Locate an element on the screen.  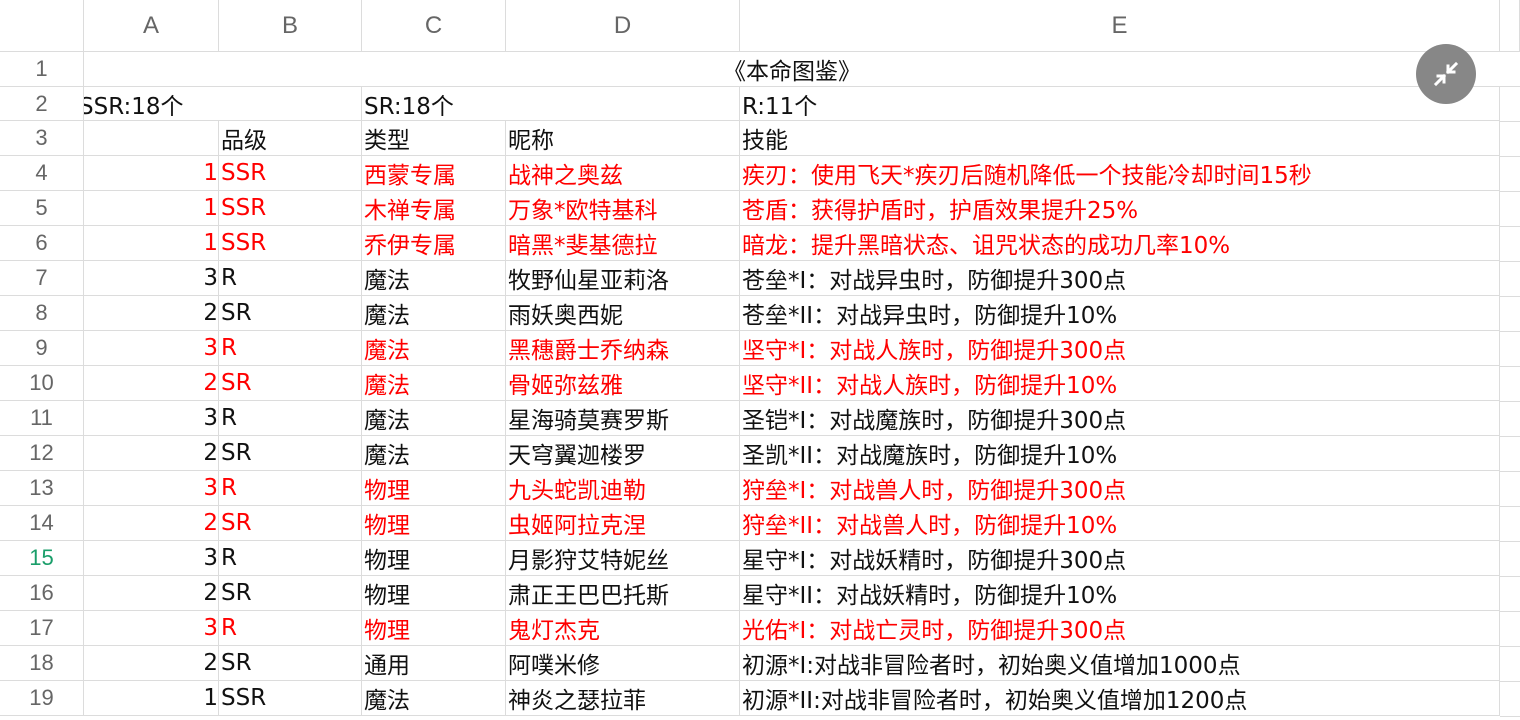
column-header-a: A is located at coordinates (151, 26).